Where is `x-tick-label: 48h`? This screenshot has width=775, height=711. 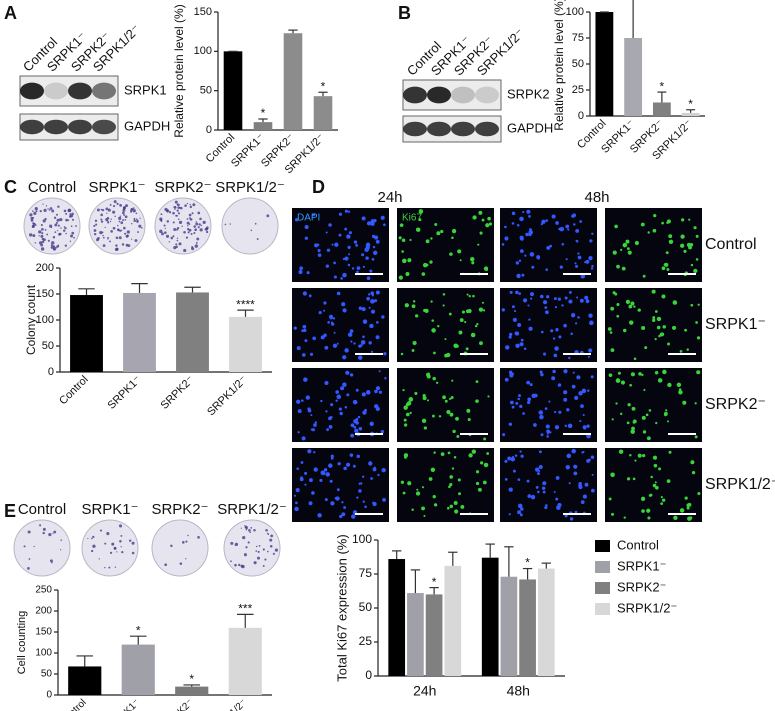
x-tick-label: 48h is located at coordinates (518, 691).